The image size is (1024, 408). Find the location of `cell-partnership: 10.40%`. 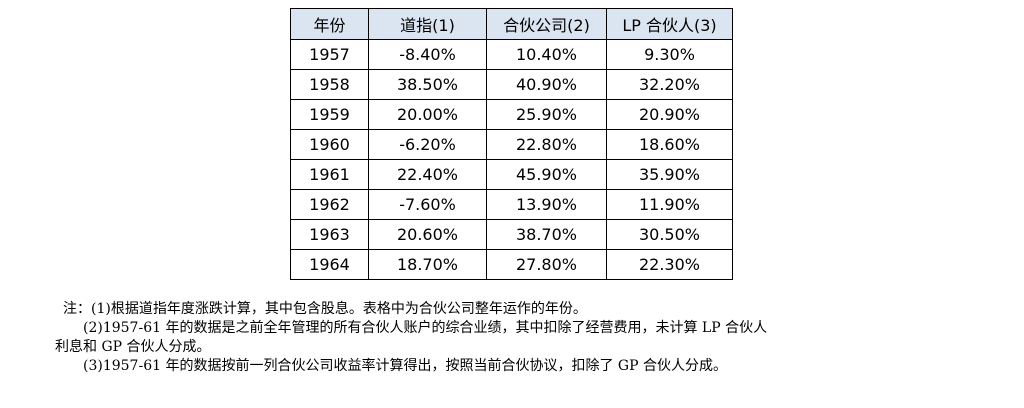

cell-partnership: 10.40% is located at coordinates (546, 54).